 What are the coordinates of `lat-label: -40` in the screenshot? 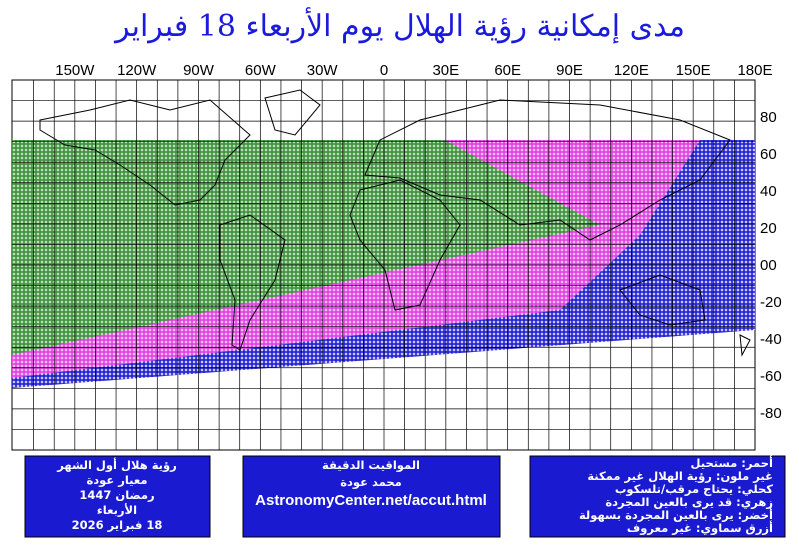 It's located at (771, 339).